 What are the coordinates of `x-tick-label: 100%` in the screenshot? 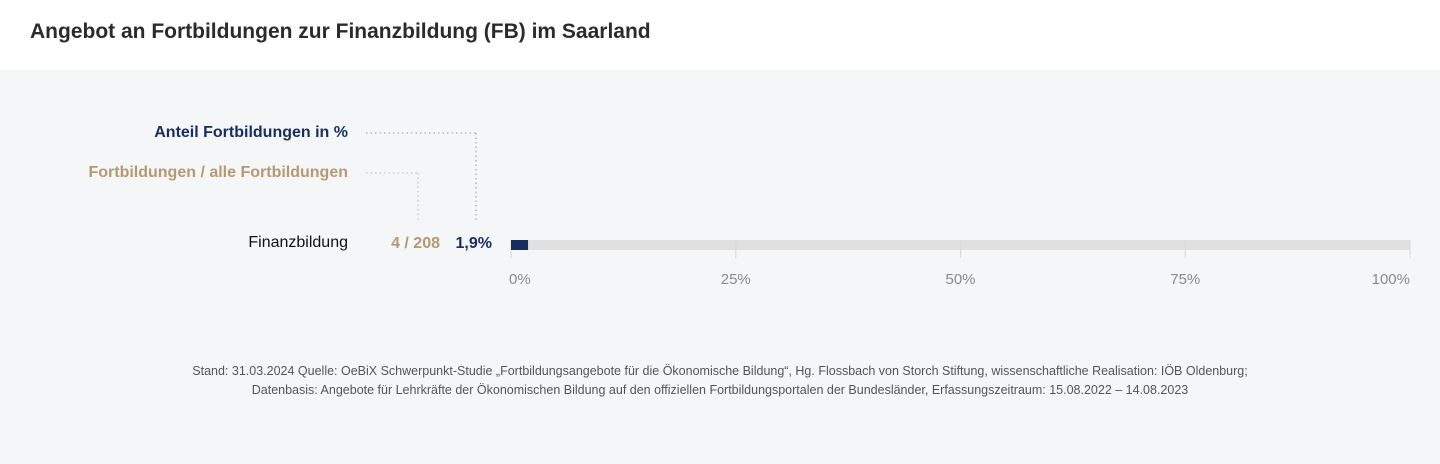 It's located at (1390, 279).